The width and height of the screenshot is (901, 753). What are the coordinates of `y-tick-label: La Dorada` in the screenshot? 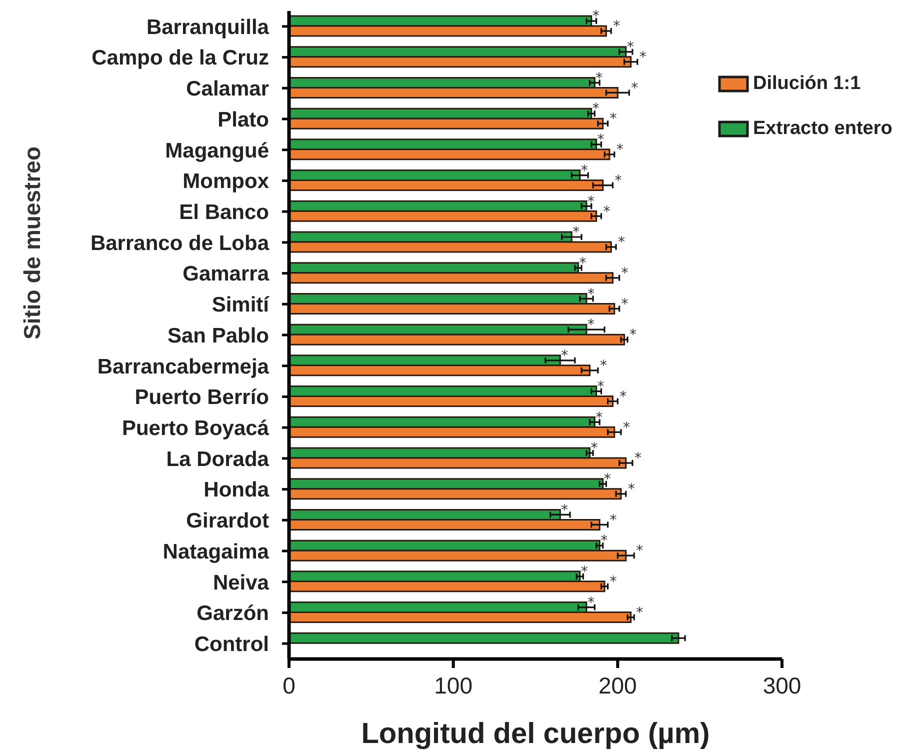 It's located at (218, 459).